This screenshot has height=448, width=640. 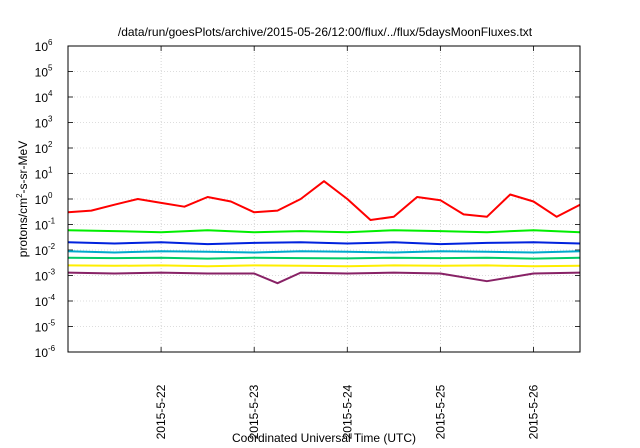 I want to click on y-tick-exponent: -1, so click(x=52, y=221).